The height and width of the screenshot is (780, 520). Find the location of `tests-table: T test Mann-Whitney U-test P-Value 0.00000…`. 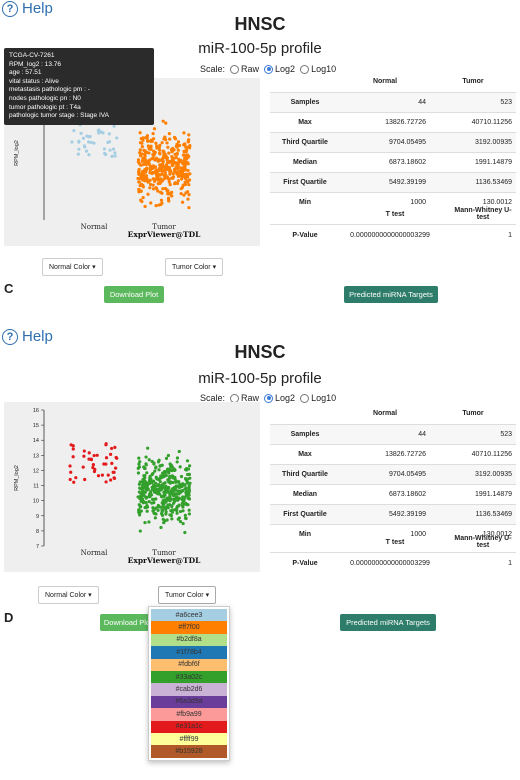

tests-table: T test Mann-Whitney U-test P-Value 0.00000… is located at coordinates (393, 225).